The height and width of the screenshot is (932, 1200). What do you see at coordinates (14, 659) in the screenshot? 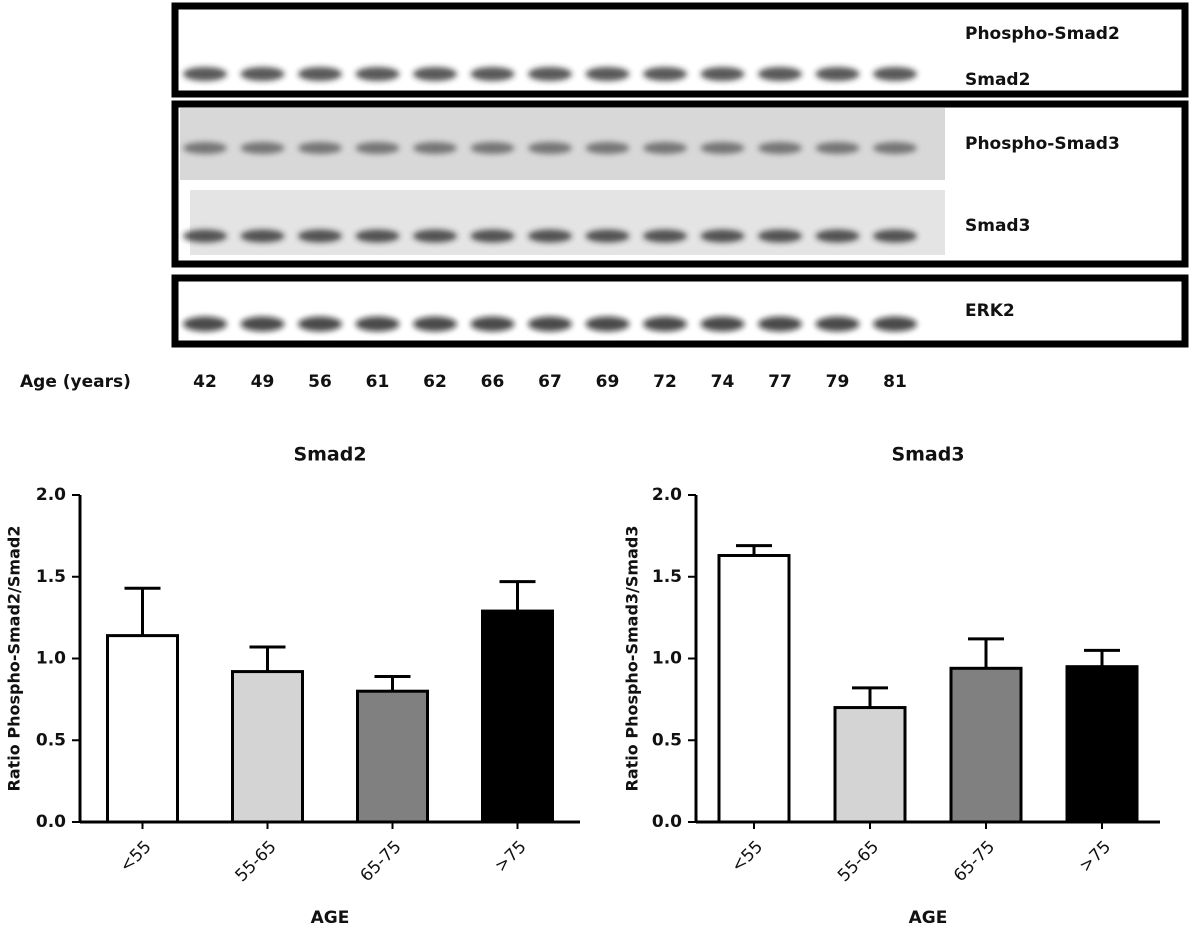
I see `y-axis-label: Ratio Phospho-Smad2/Smad2` at bounding box center [14, 659].